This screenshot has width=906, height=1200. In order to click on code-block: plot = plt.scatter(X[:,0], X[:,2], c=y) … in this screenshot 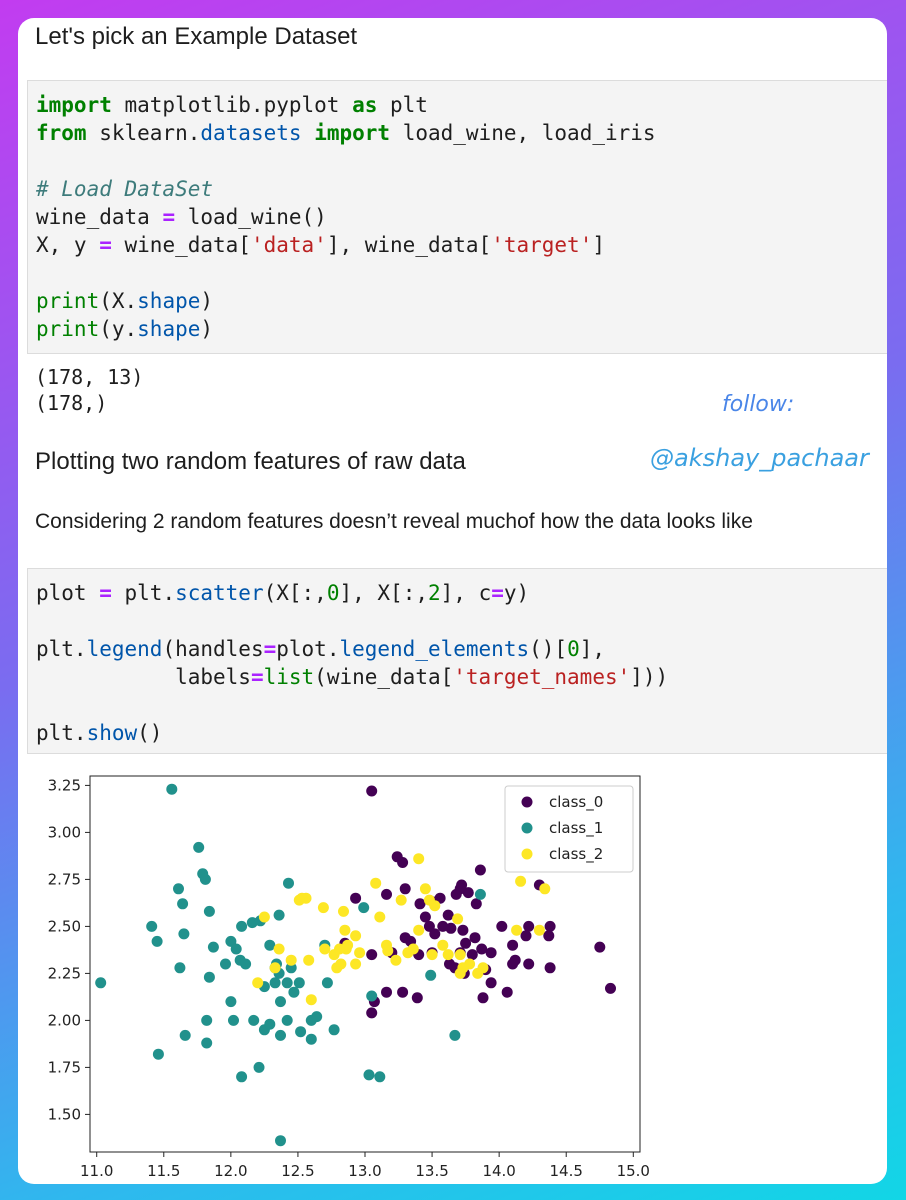, I will do `click(457, 658)`.